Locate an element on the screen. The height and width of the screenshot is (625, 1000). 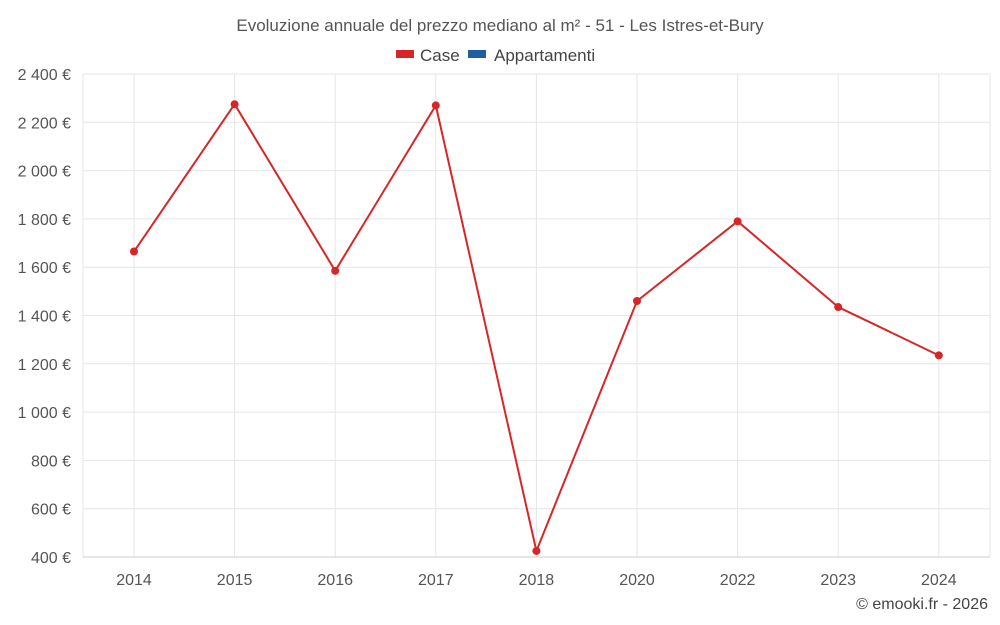
x-tick-labels: 2014 2015 2016 2017 2018 2020 2022 2023 2024 is located at coordinates (536, 580).